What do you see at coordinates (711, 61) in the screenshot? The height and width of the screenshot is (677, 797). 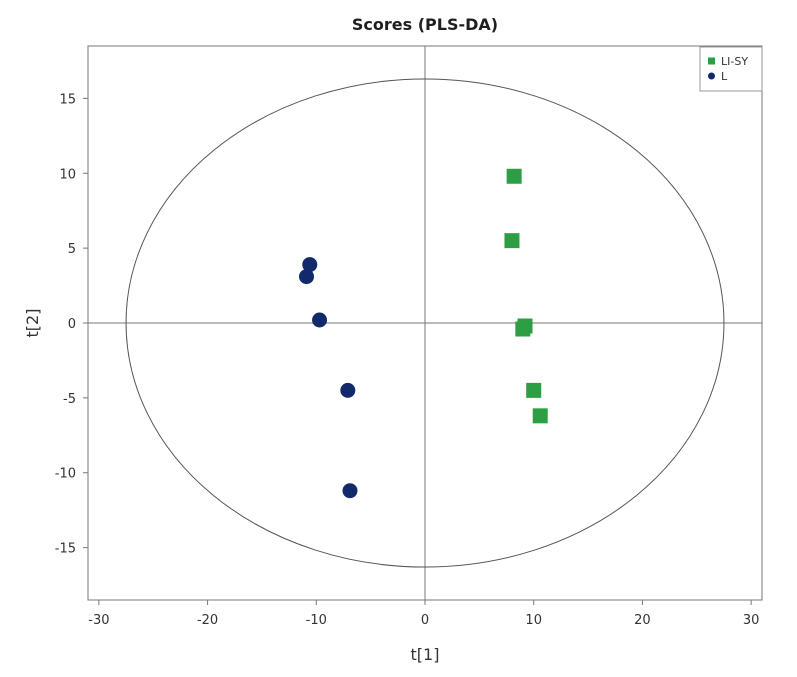 I see `legend-marker-square` at bounding box center [711, 61].